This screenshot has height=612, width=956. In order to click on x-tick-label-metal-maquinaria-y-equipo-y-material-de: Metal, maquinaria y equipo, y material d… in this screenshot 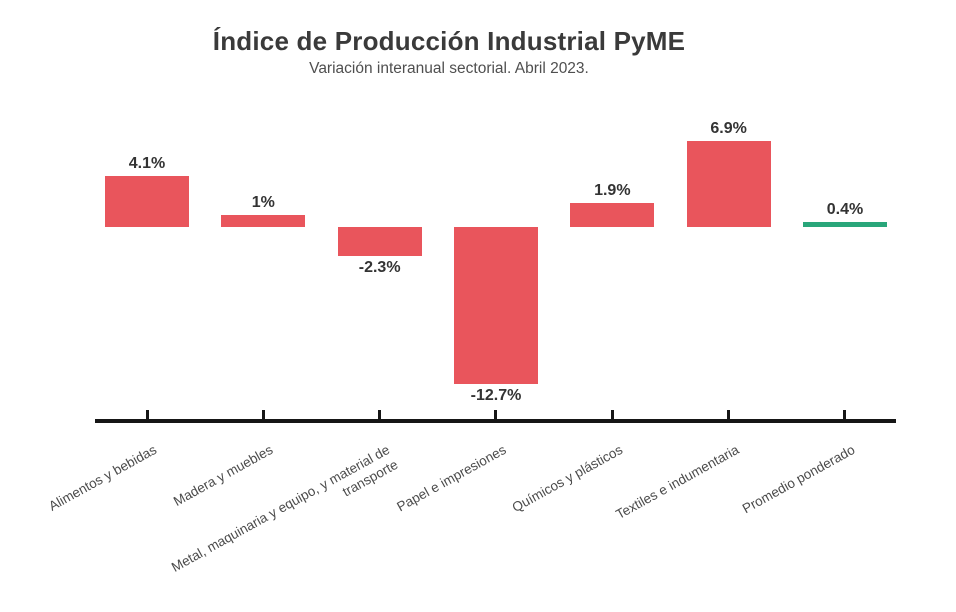, I will do `click(284, 508)`.